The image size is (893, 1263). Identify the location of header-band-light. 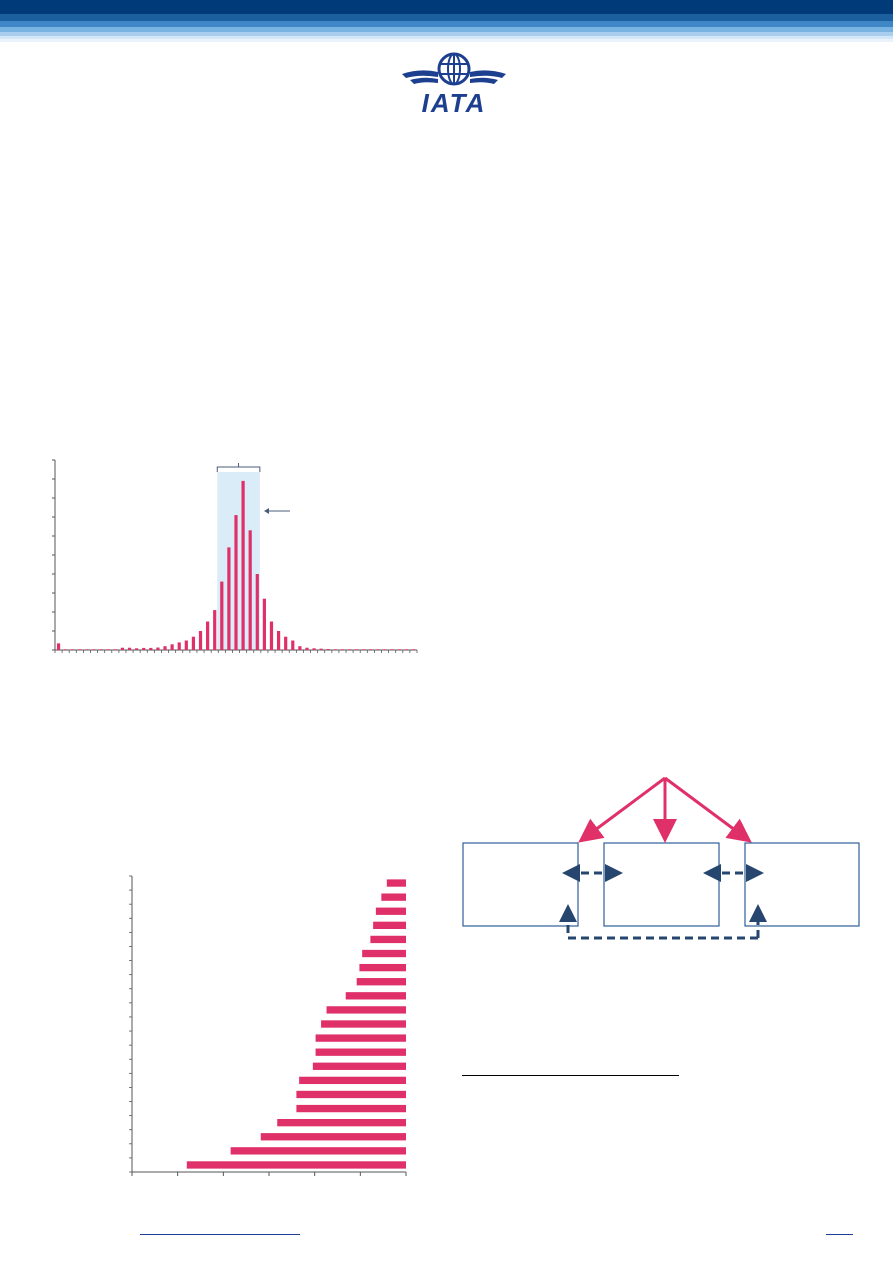
(446, 29).